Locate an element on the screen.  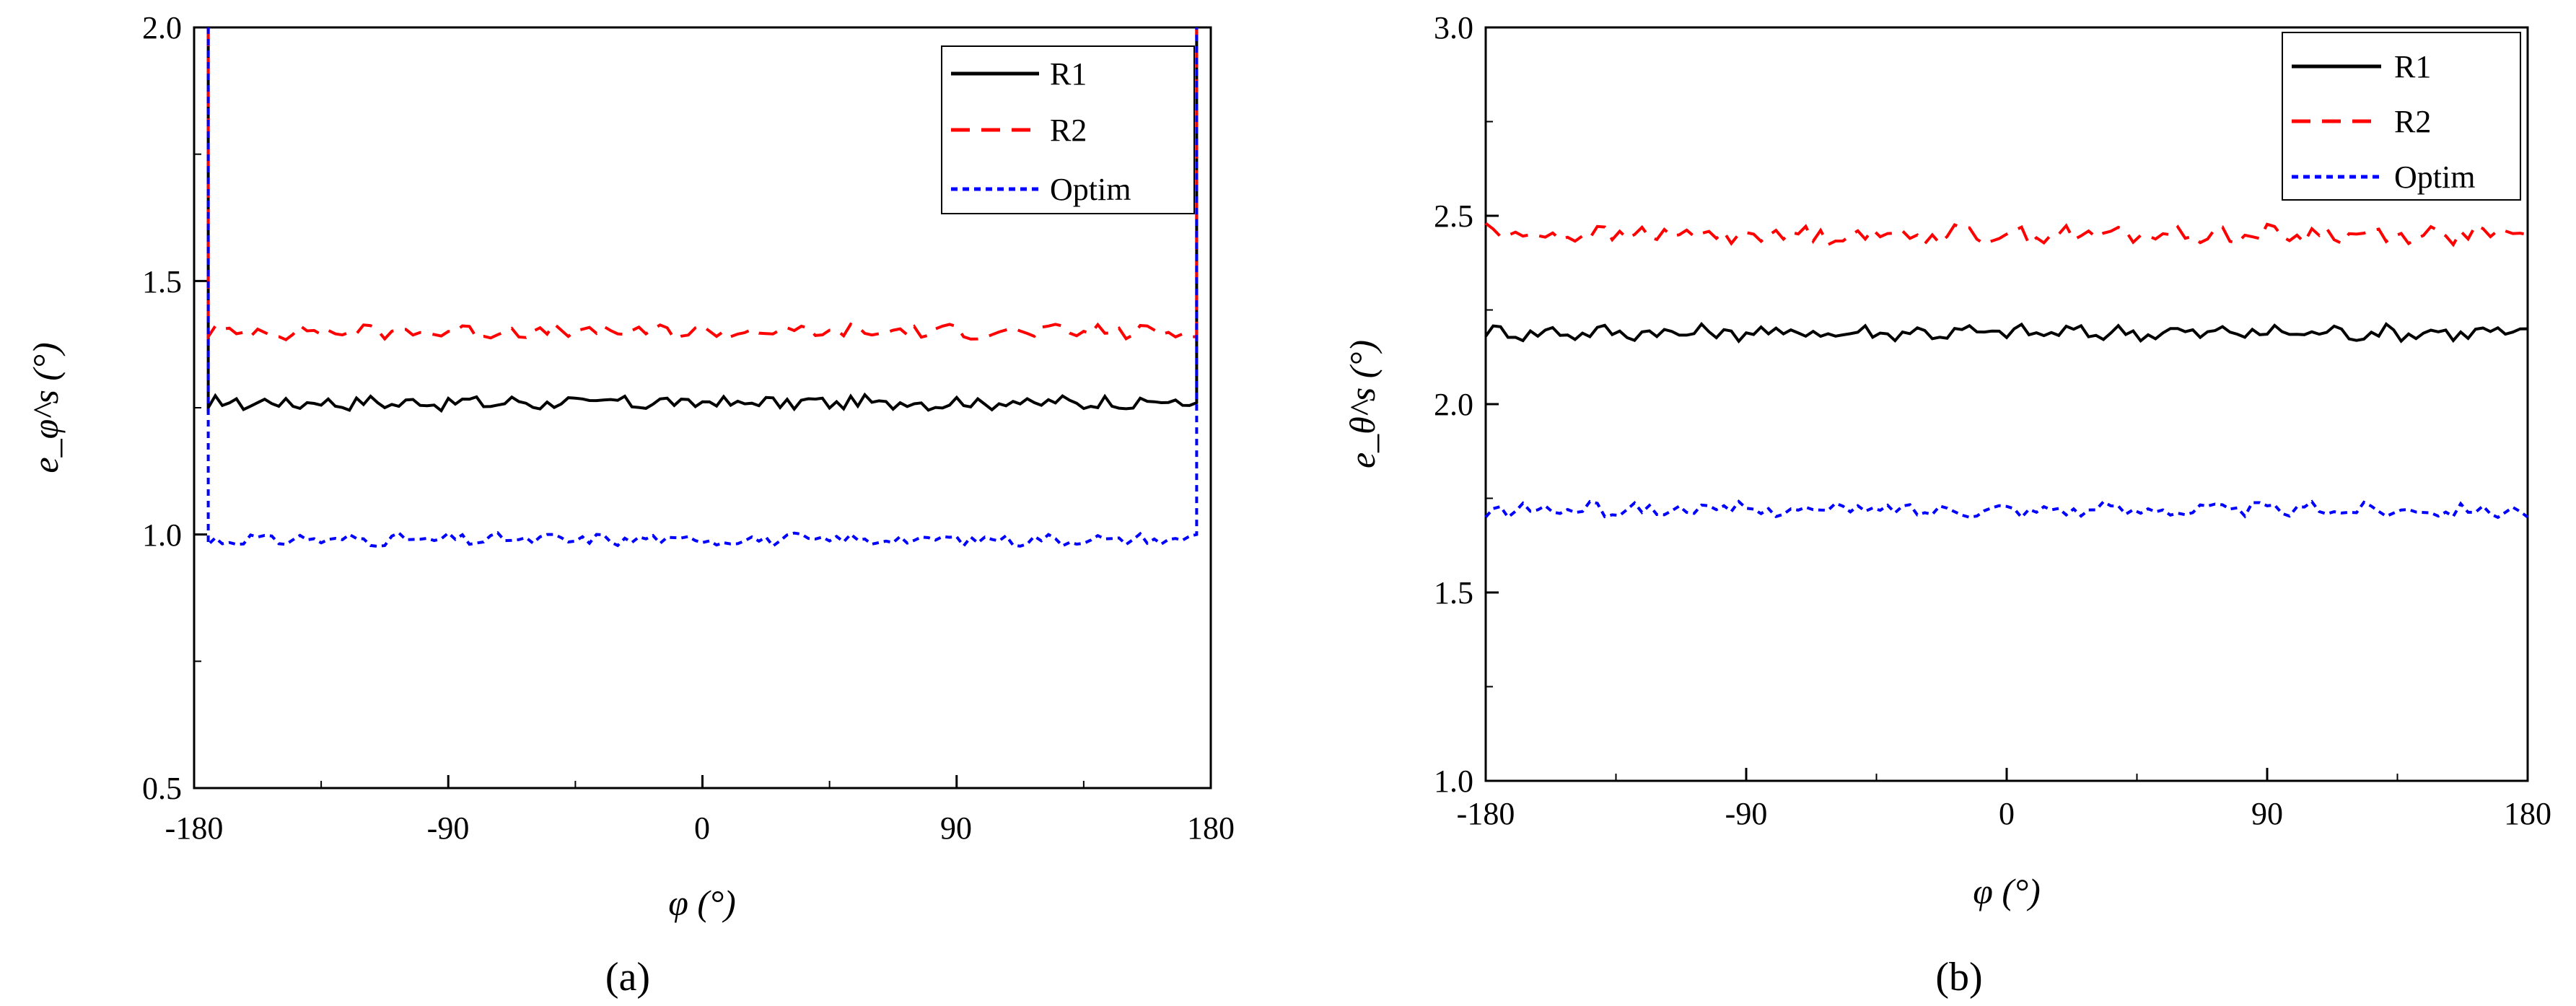
panel-b-xlabel: φ (°) is located at coordinates (2007, 891).